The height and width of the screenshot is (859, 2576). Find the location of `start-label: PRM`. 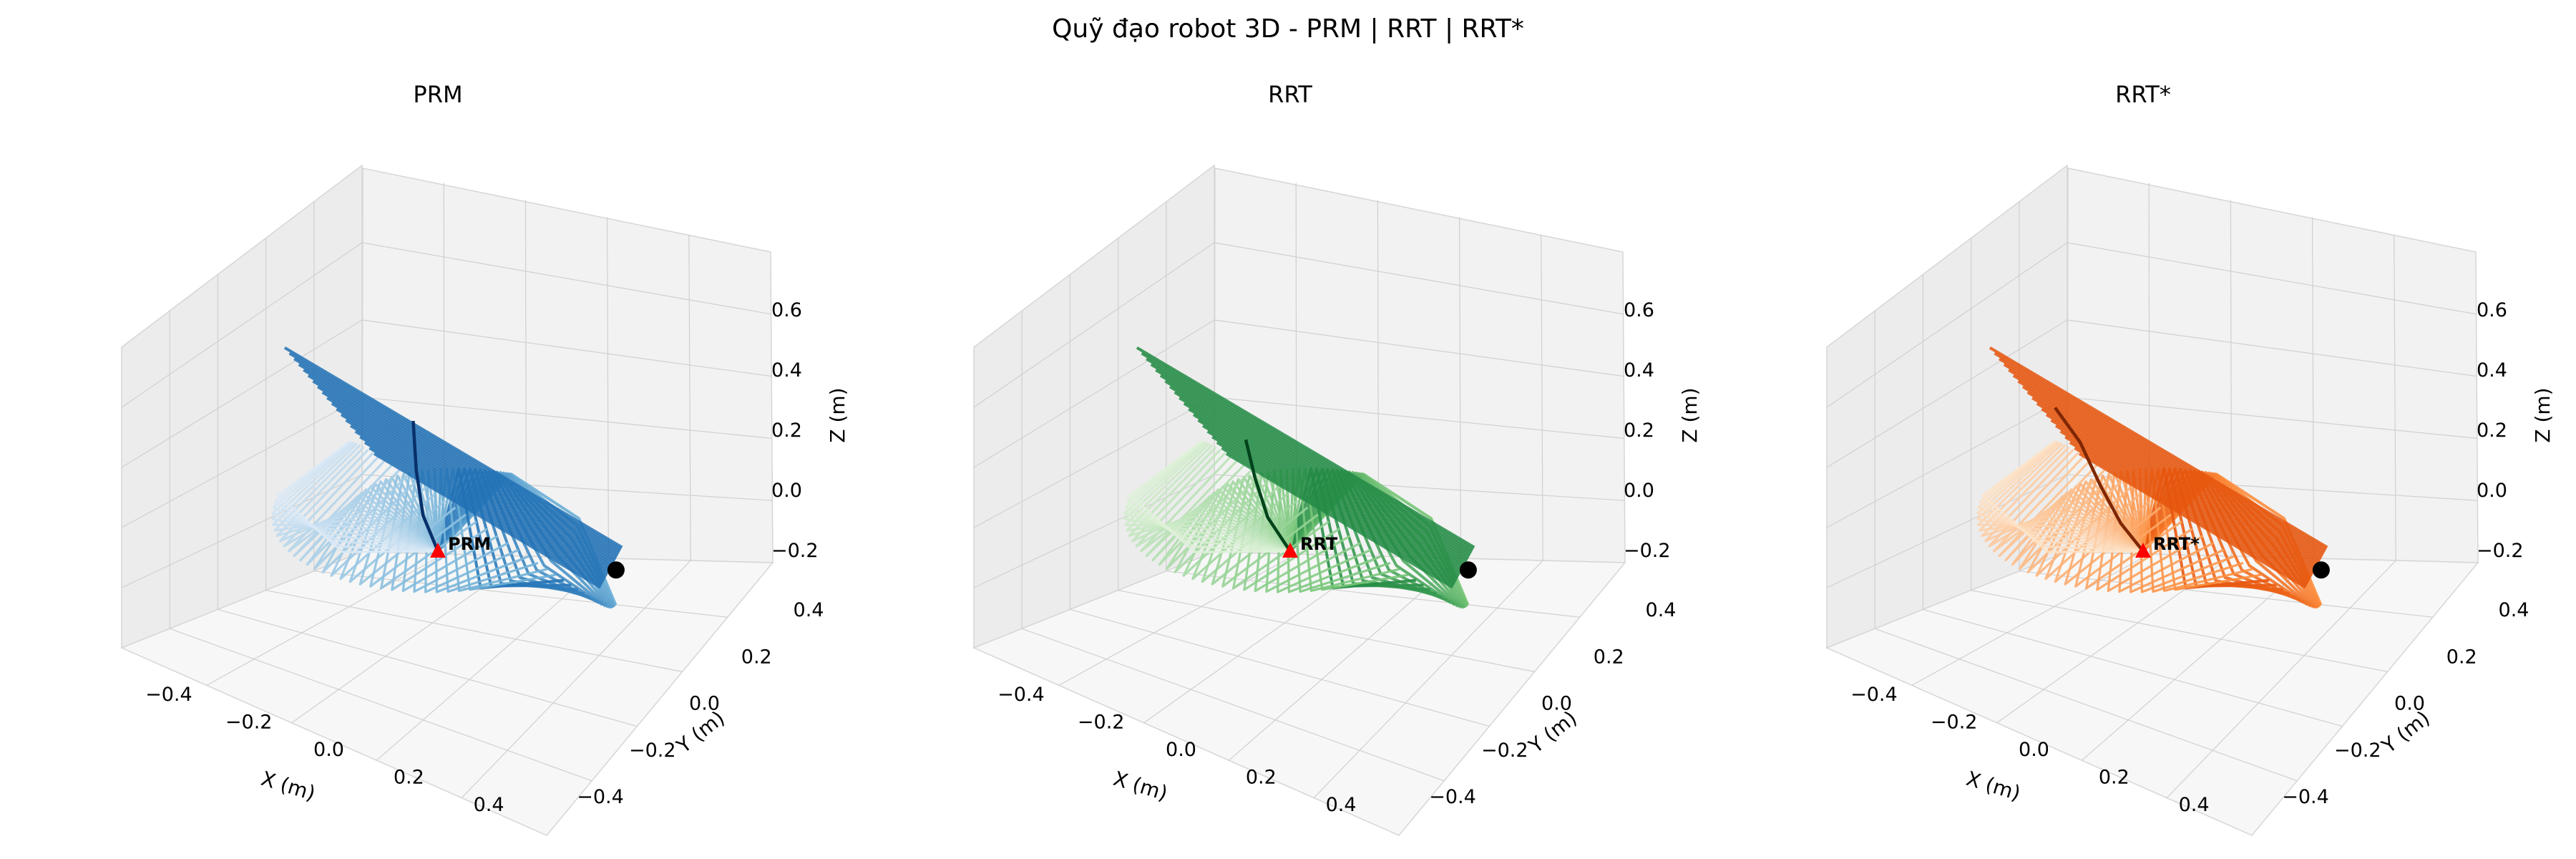

start-label: PRM is located at coordinates (469, 544).